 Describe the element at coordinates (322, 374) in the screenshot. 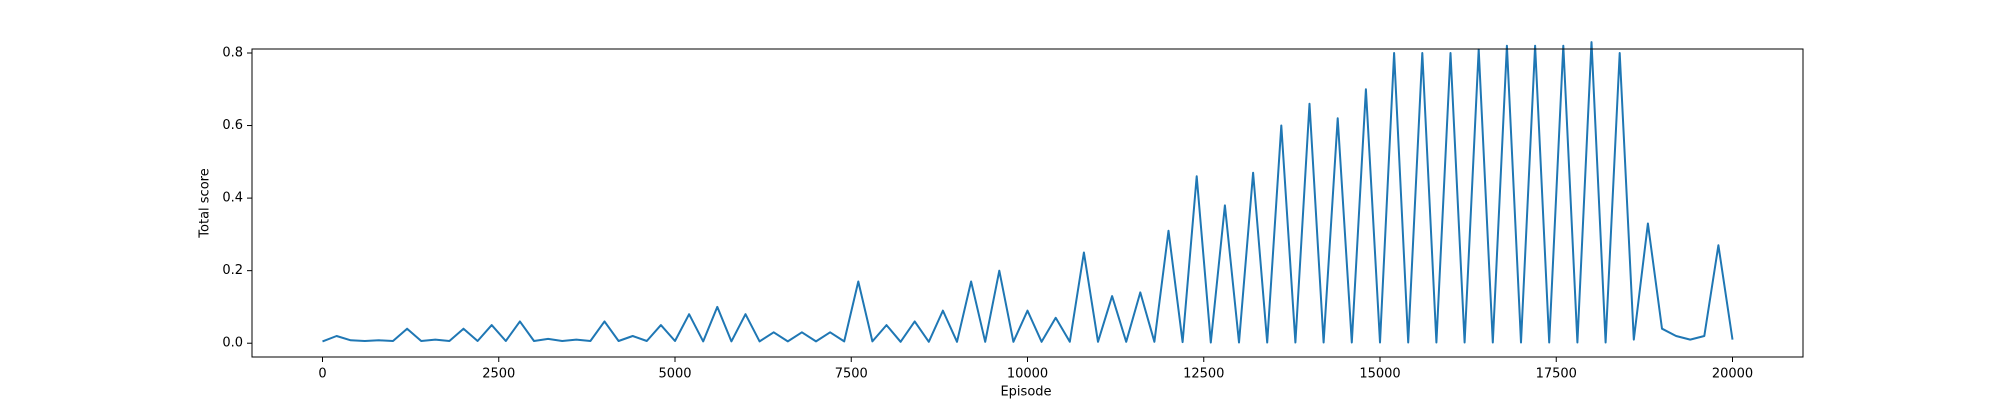

I see `x-tick-label: 0` at that location.